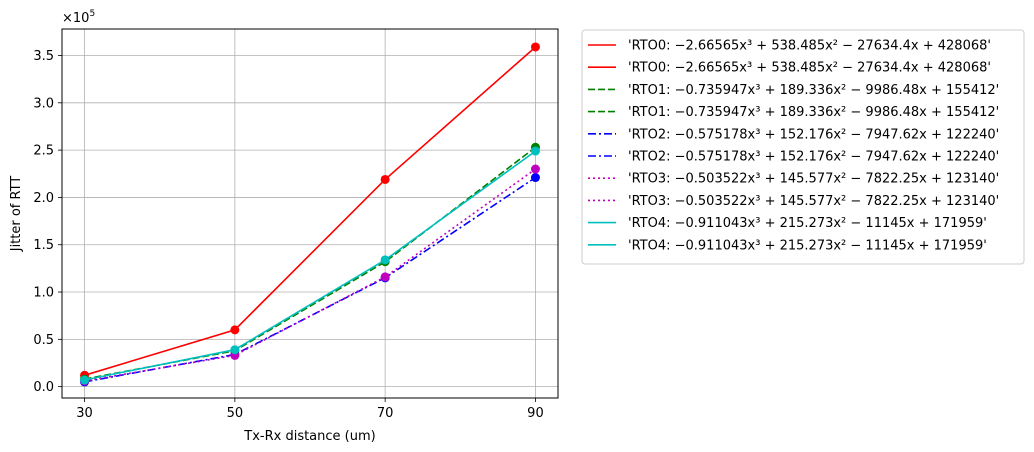 This screenshot has width=1034, height=452. Describe the element at coordinates (43, 245) in the screenshot. I see `y-tick-label: 1.5` at that location.